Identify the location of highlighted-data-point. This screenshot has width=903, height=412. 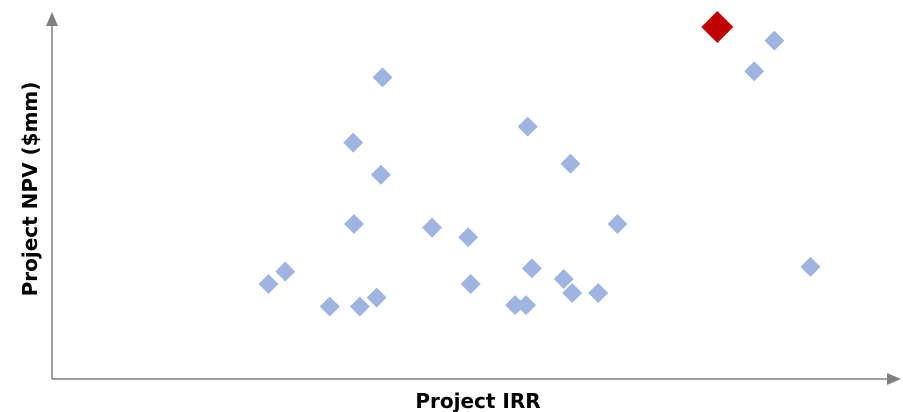
(717, 26).